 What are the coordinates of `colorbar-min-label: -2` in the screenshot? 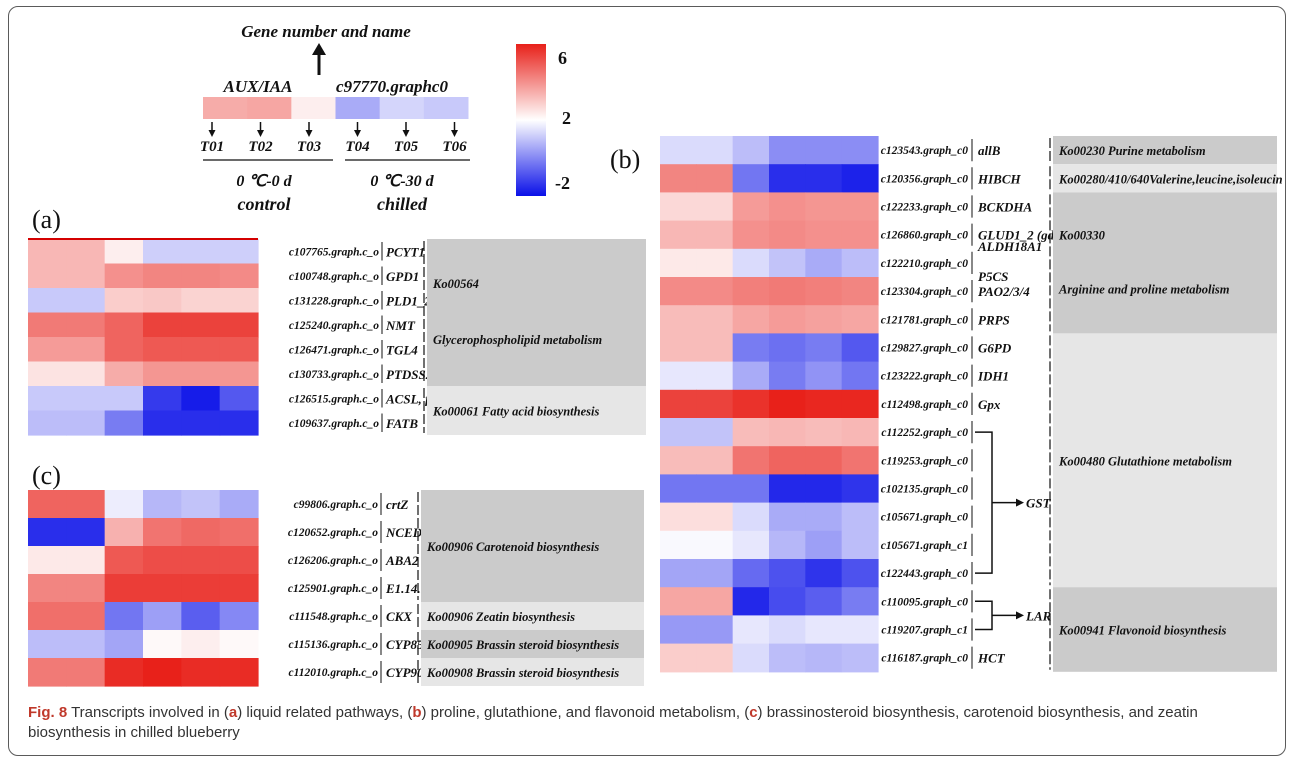 It's located at (562, 183).